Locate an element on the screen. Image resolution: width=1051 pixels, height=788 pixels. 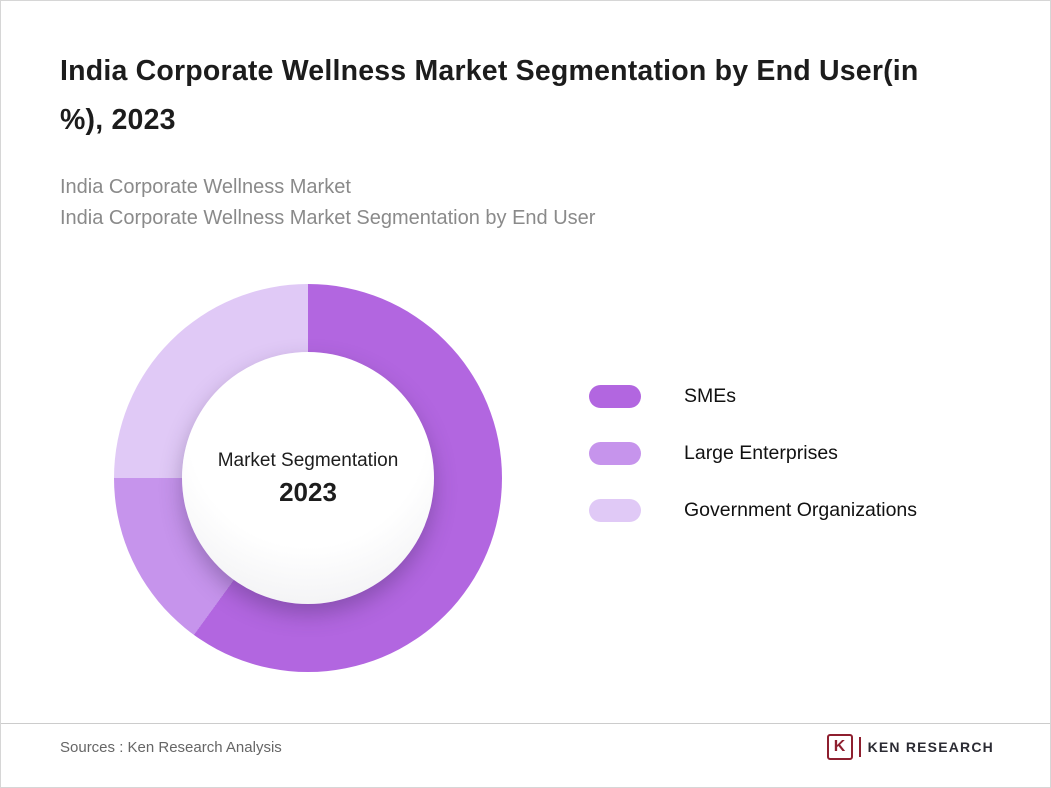
legend-item: Government Organizations is located at coordinates (753, 510).